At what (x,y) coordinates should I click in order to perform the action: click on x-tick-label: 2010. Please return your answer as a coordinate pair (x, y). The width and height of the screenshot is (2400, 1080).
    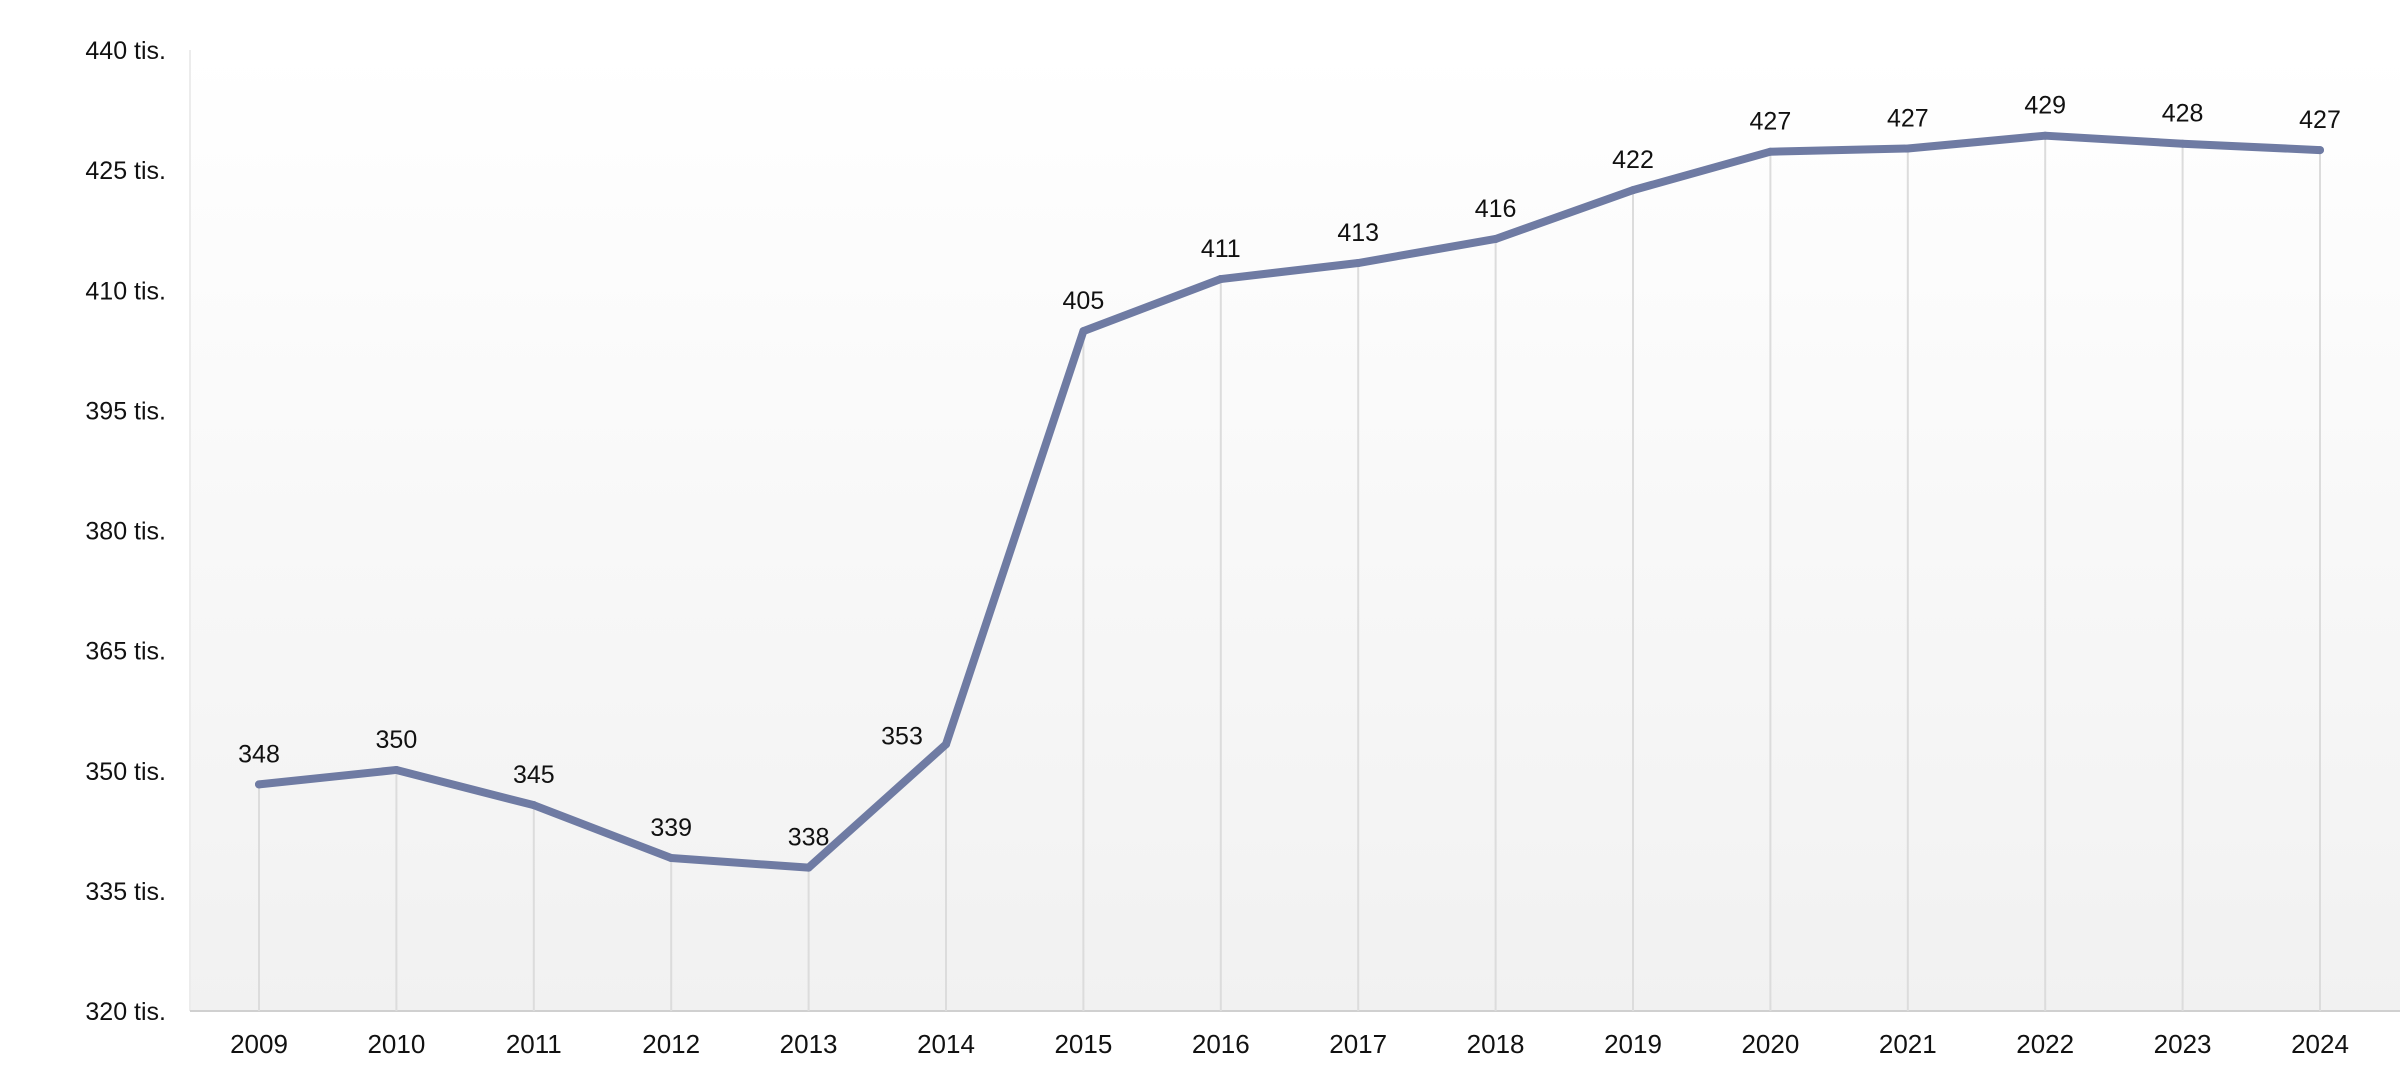
    Looking at the image, I should click on (396, 1044).